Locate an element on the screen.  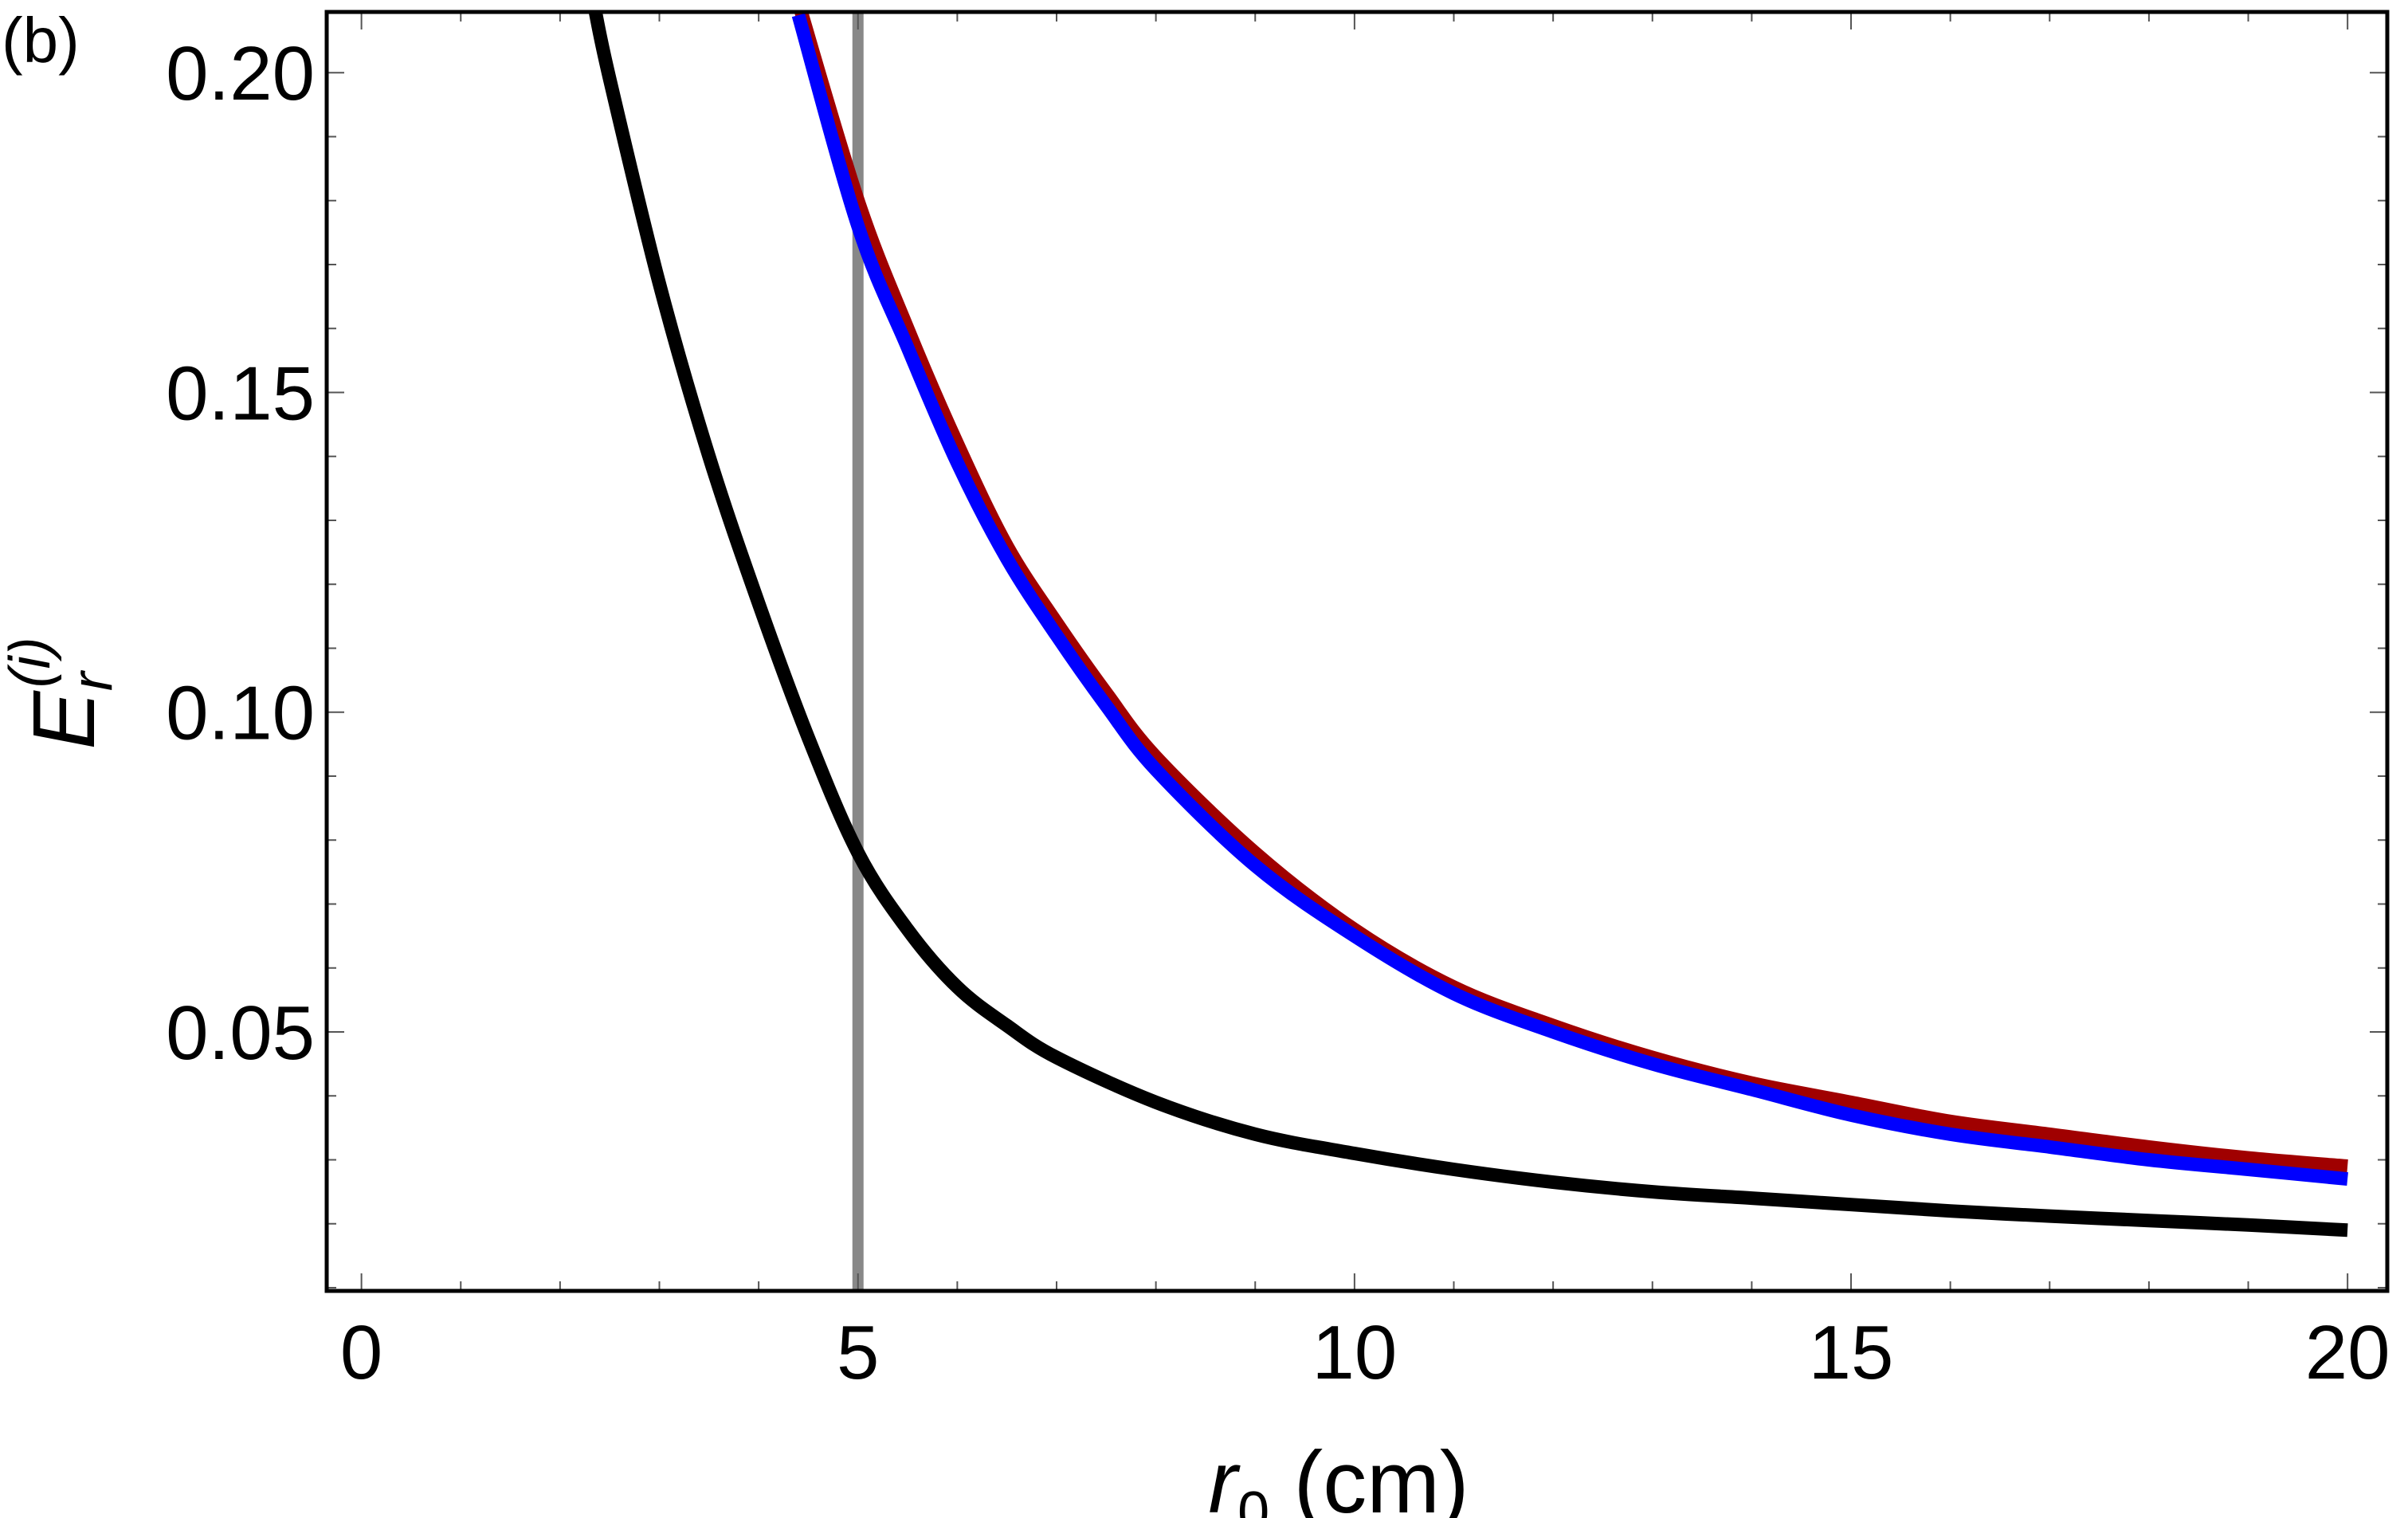
x-tick-label: 15 is located at coordinates (1851, 1352).